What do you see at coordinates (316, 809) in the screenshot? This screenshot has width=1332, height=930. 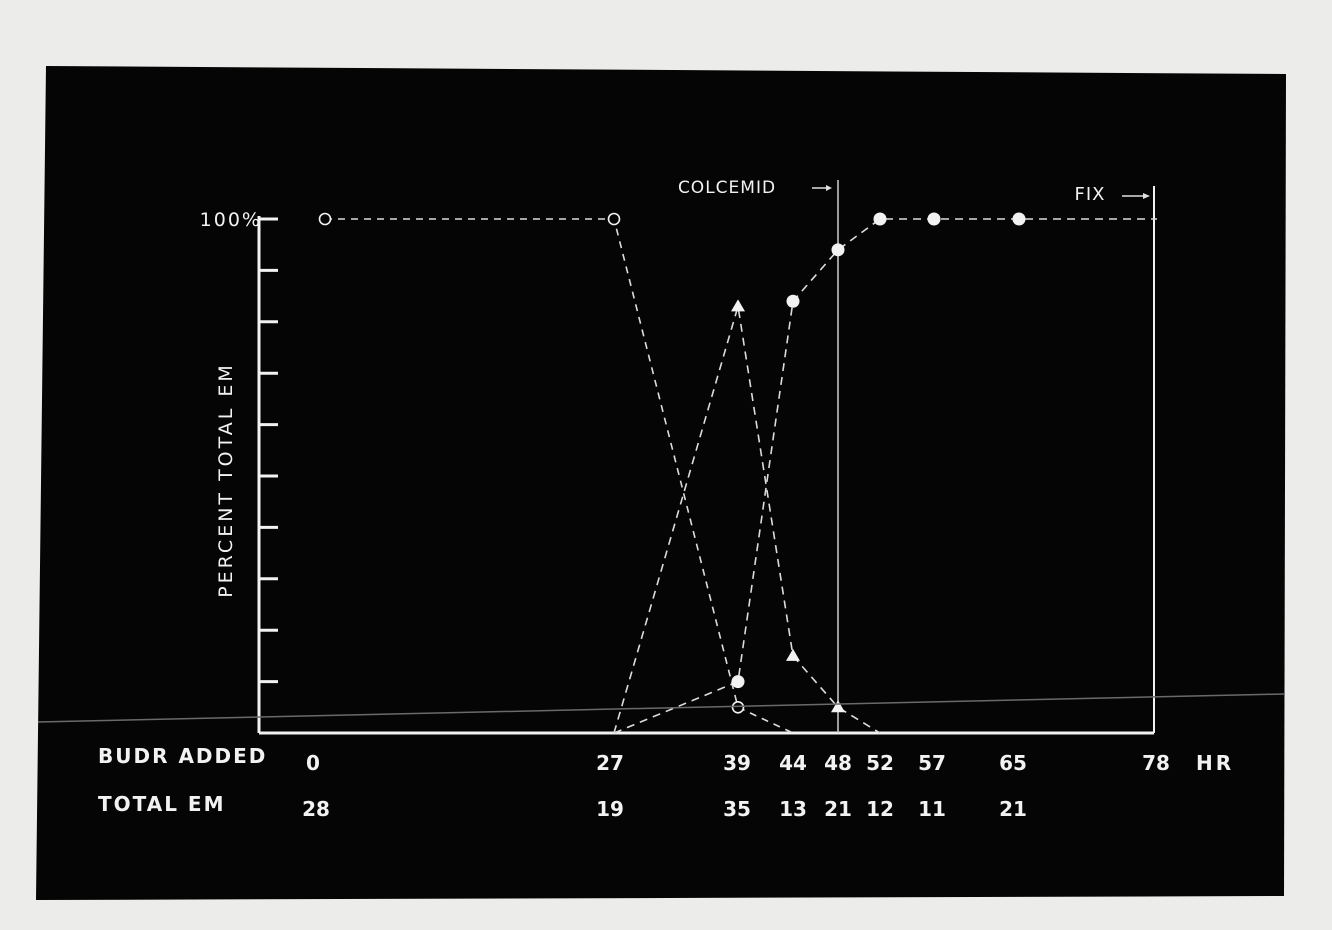 I see `total-em-value: 28` at bounding box center [316, 809].